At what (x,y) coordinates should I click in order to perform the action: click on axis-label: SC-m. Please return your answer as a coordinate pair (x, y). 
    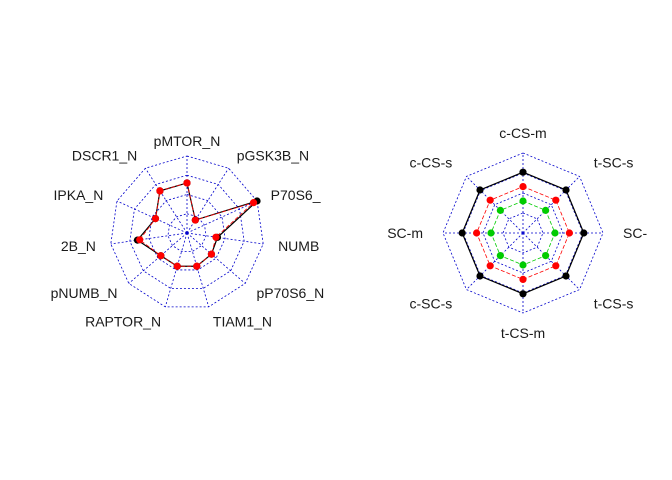
    Looking at the image, I should click on (405, 233).